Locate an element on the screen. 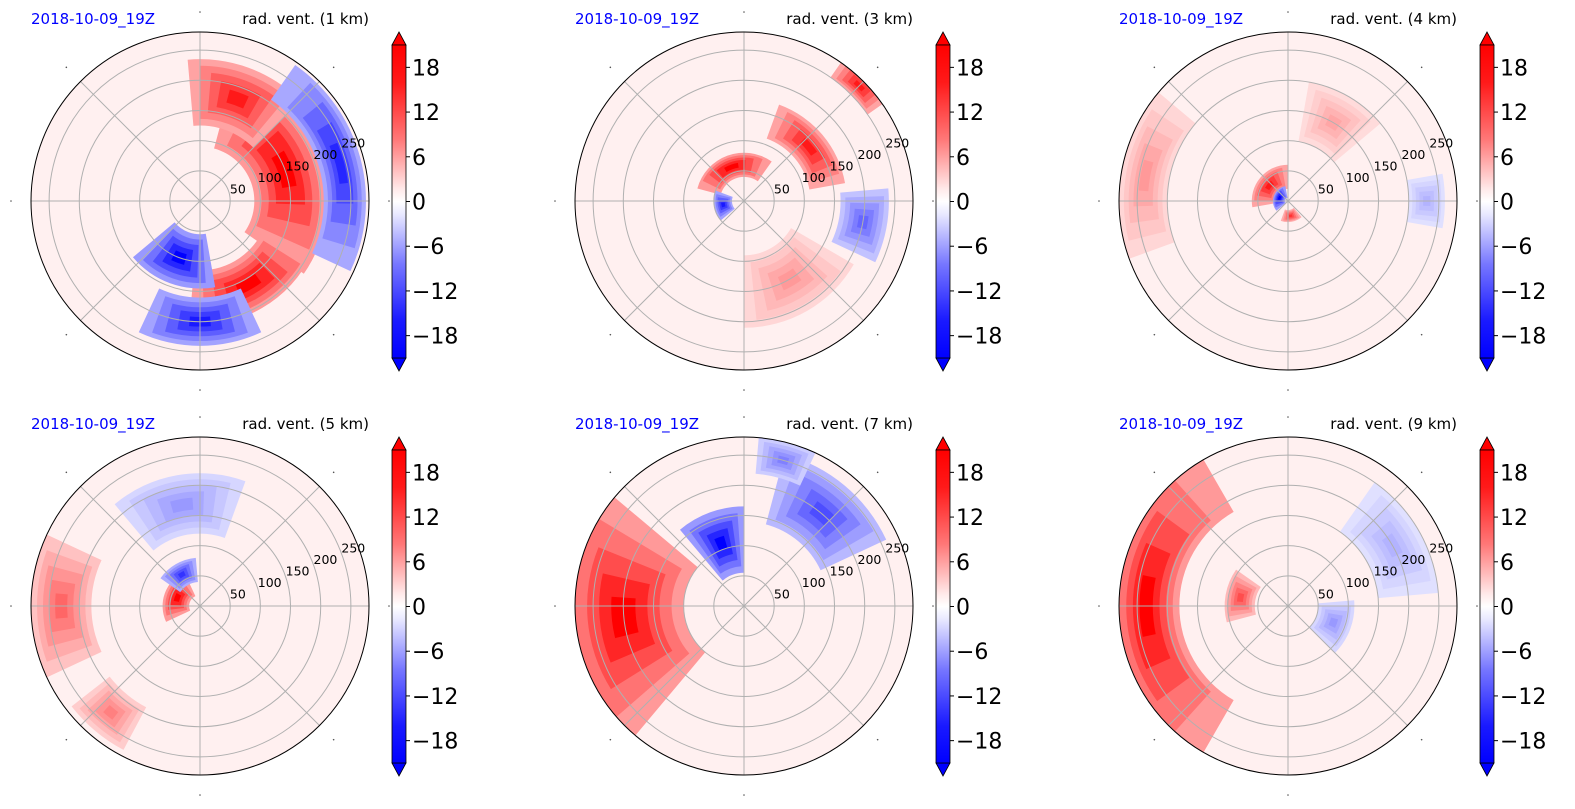 Image resolution: width=1575 pixels, height=809 pixels. panel-title: rad. vent. (4 km) is located at coordinates (1393, 19).